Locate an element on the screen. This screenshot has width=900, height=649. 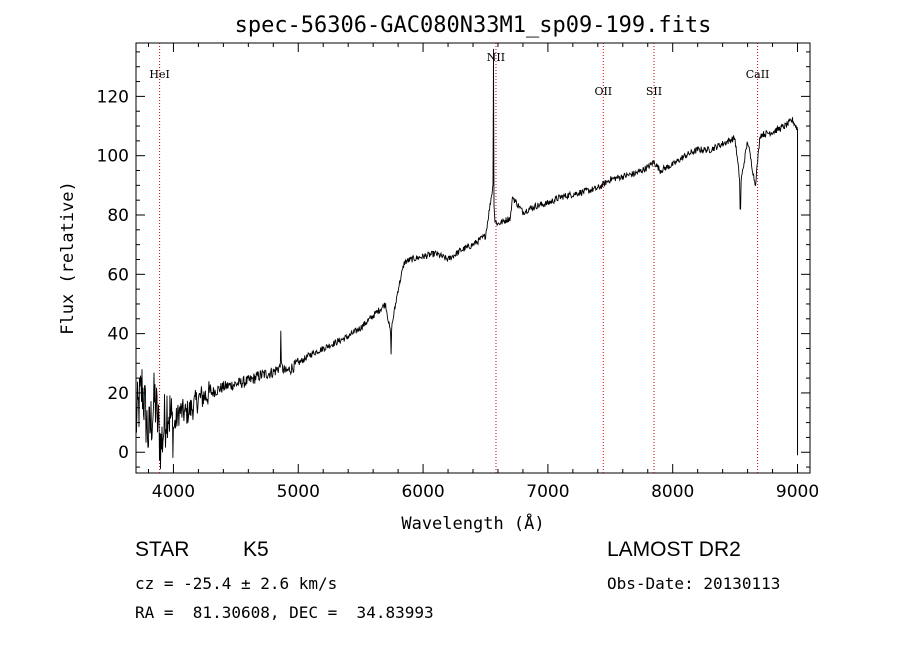
x-tick-label-4: 8000 is located at coordinates (672, 492).